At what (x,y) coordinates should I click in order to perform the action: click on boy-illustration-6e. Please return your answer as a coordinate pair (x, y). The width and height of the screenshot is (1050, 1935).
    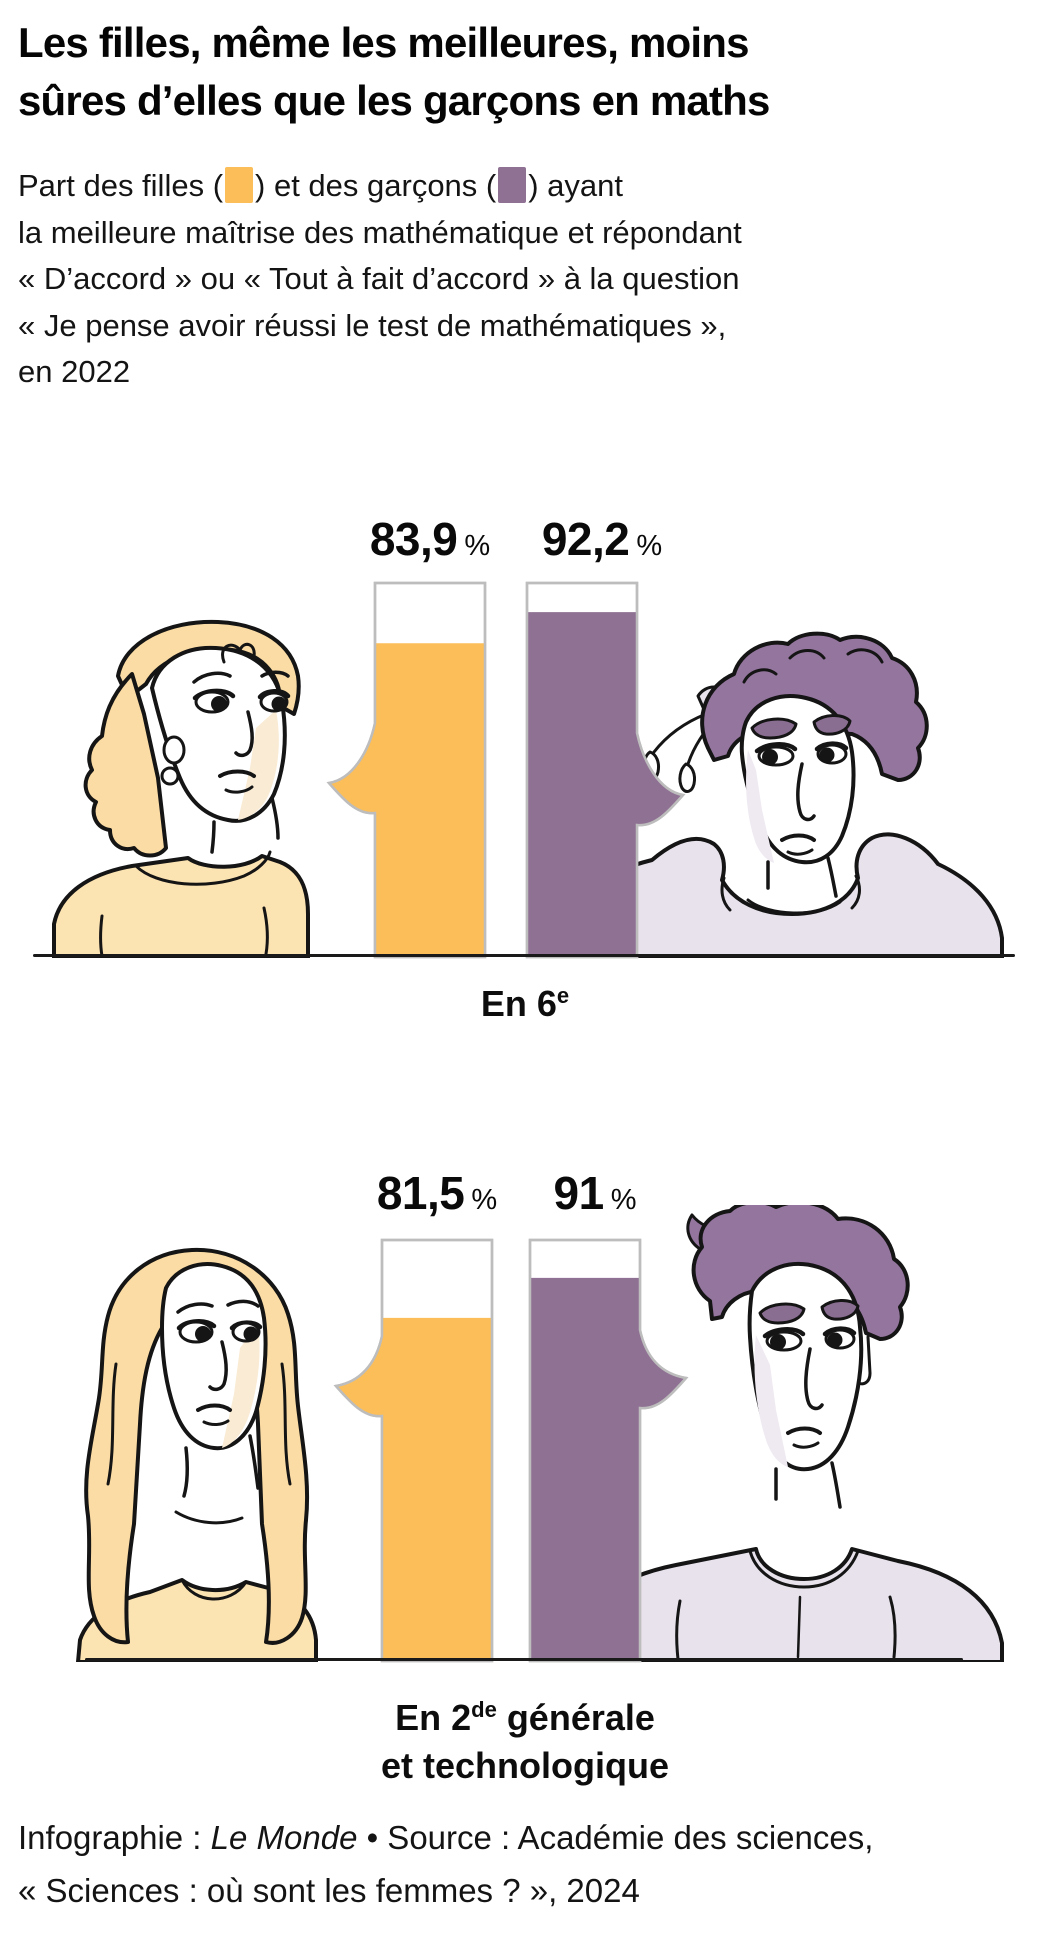
    Looking at the image, I should click on (779, 794).